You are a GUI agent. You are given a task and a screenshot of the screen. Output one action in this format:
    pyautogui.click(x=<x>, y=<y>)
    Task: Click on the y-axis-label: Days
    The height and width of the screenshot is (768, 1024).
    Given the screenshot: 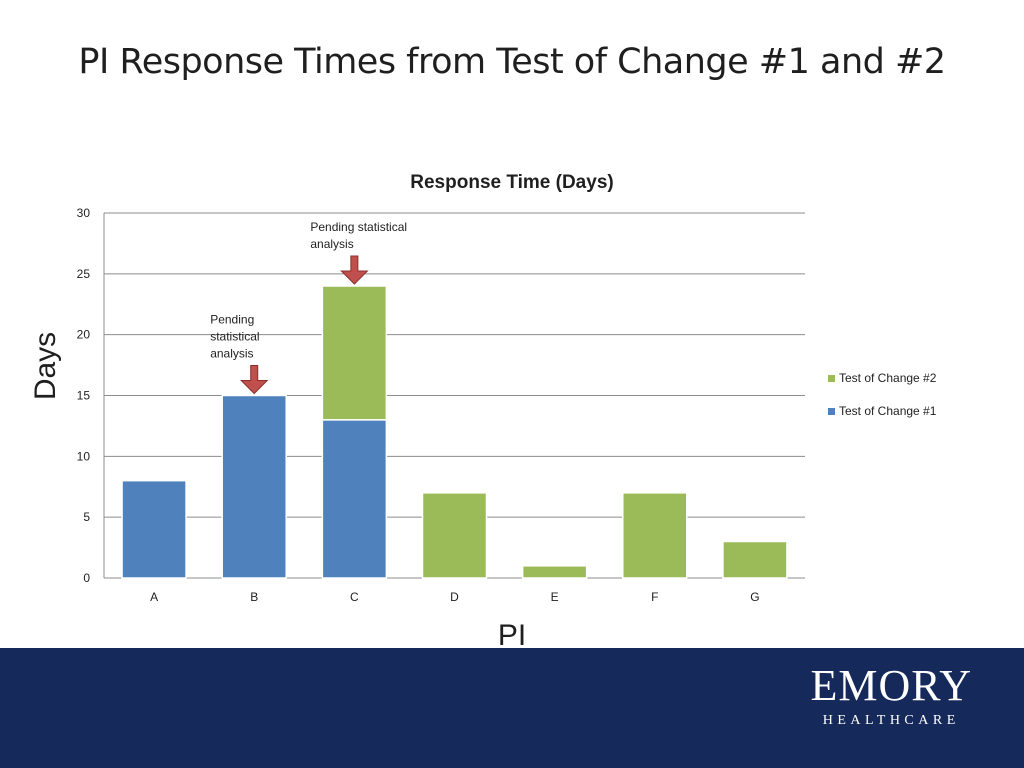 What is the action you would take?
    pyautogui.click(x=45, y=366)
    